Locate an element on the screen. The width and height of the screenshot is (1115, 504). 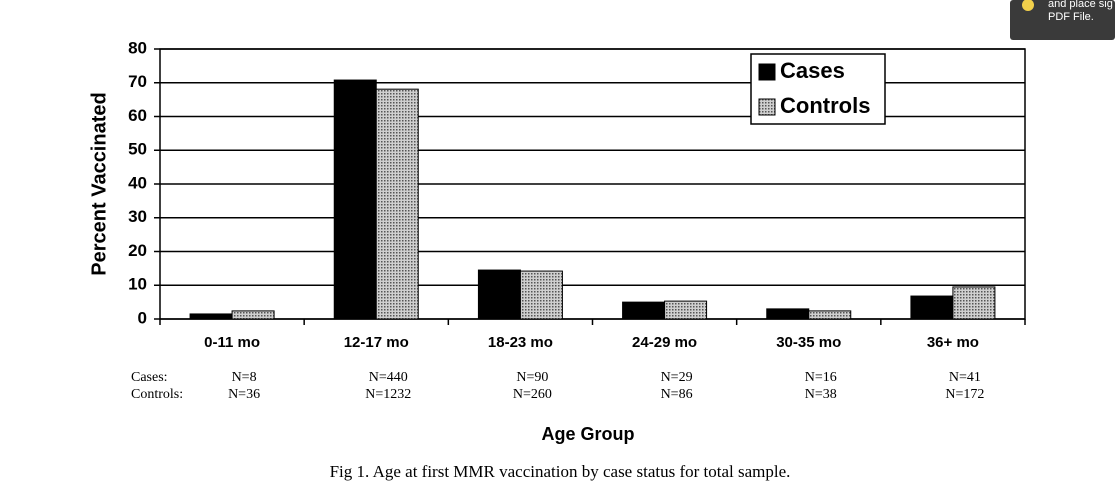
y-tick-label: 40 is located at coordinates (137, 182).